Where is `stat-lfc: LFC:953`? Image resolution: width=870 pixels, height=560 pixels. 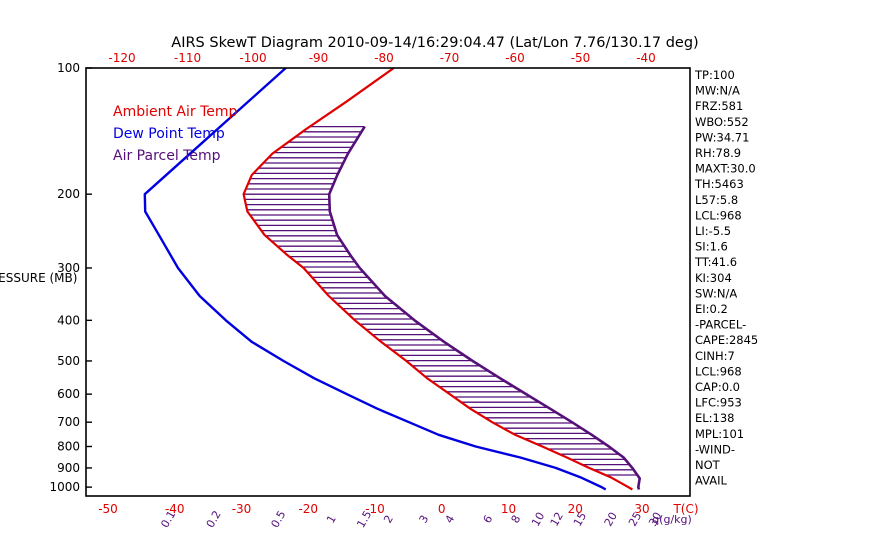 stat-lfc: LFC:953 is located at coordinates (718, 403).